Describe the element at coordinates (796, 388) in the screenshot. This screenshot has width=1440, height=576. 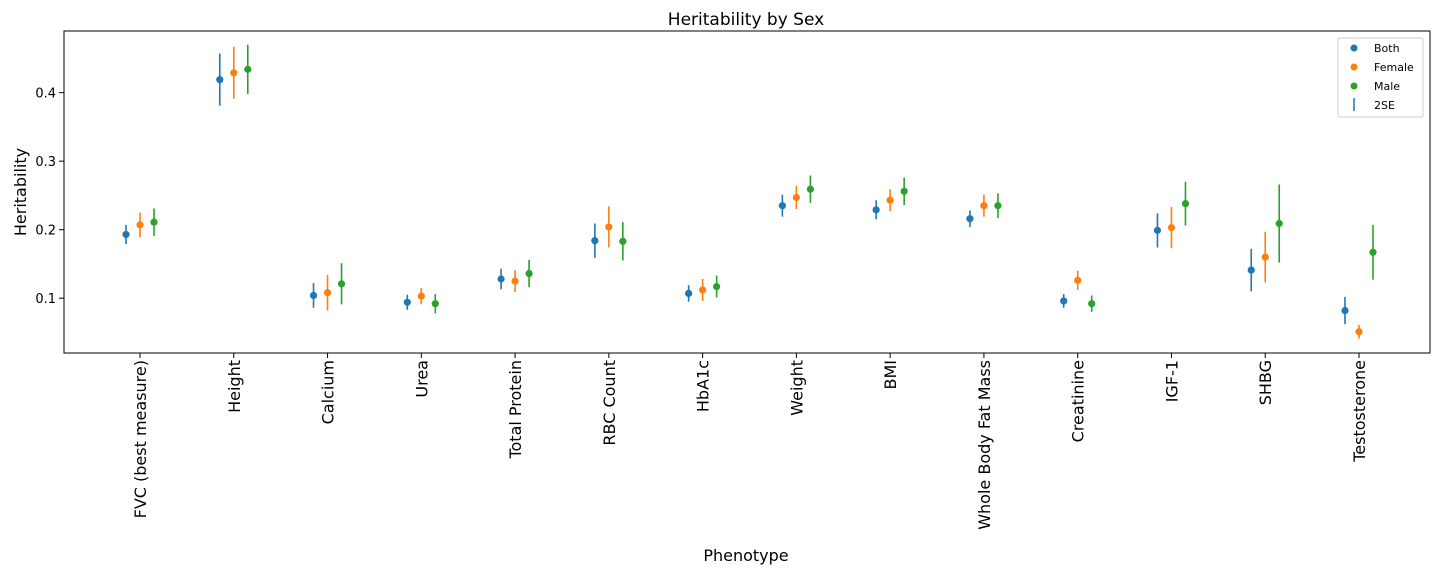
I see `x-tick-label: Weight` at that location.